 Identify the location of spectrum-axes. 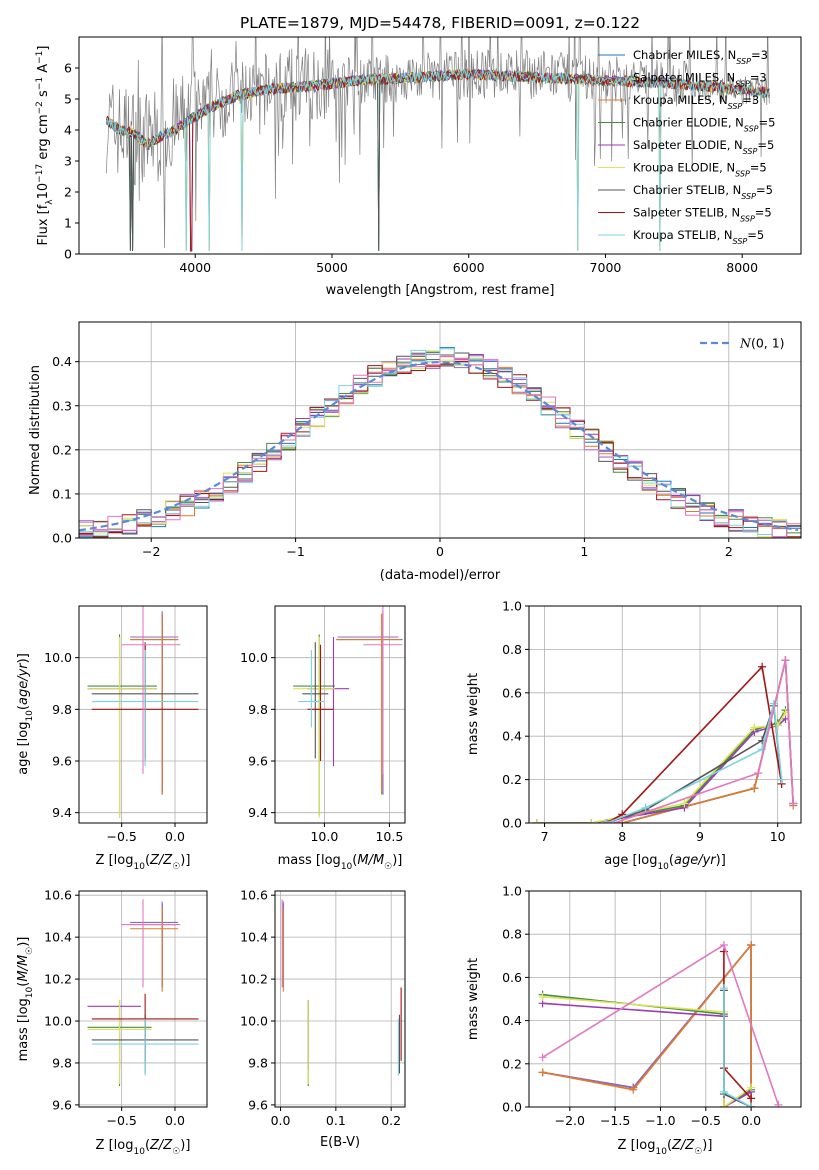
(437, 144).